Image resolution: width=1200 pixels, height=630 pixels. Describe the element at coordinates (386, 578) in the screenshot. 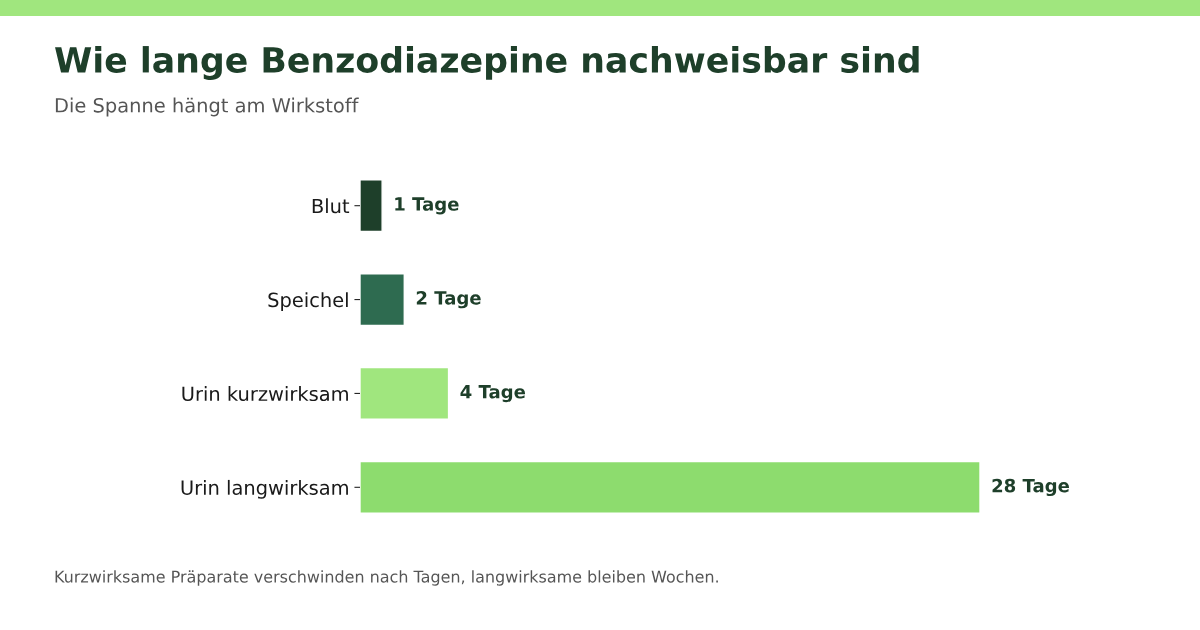

I see `text: Kurzwirksame Präparate verschwinden nach Tagen, langwirksame bleiben Wochen.` at that location.